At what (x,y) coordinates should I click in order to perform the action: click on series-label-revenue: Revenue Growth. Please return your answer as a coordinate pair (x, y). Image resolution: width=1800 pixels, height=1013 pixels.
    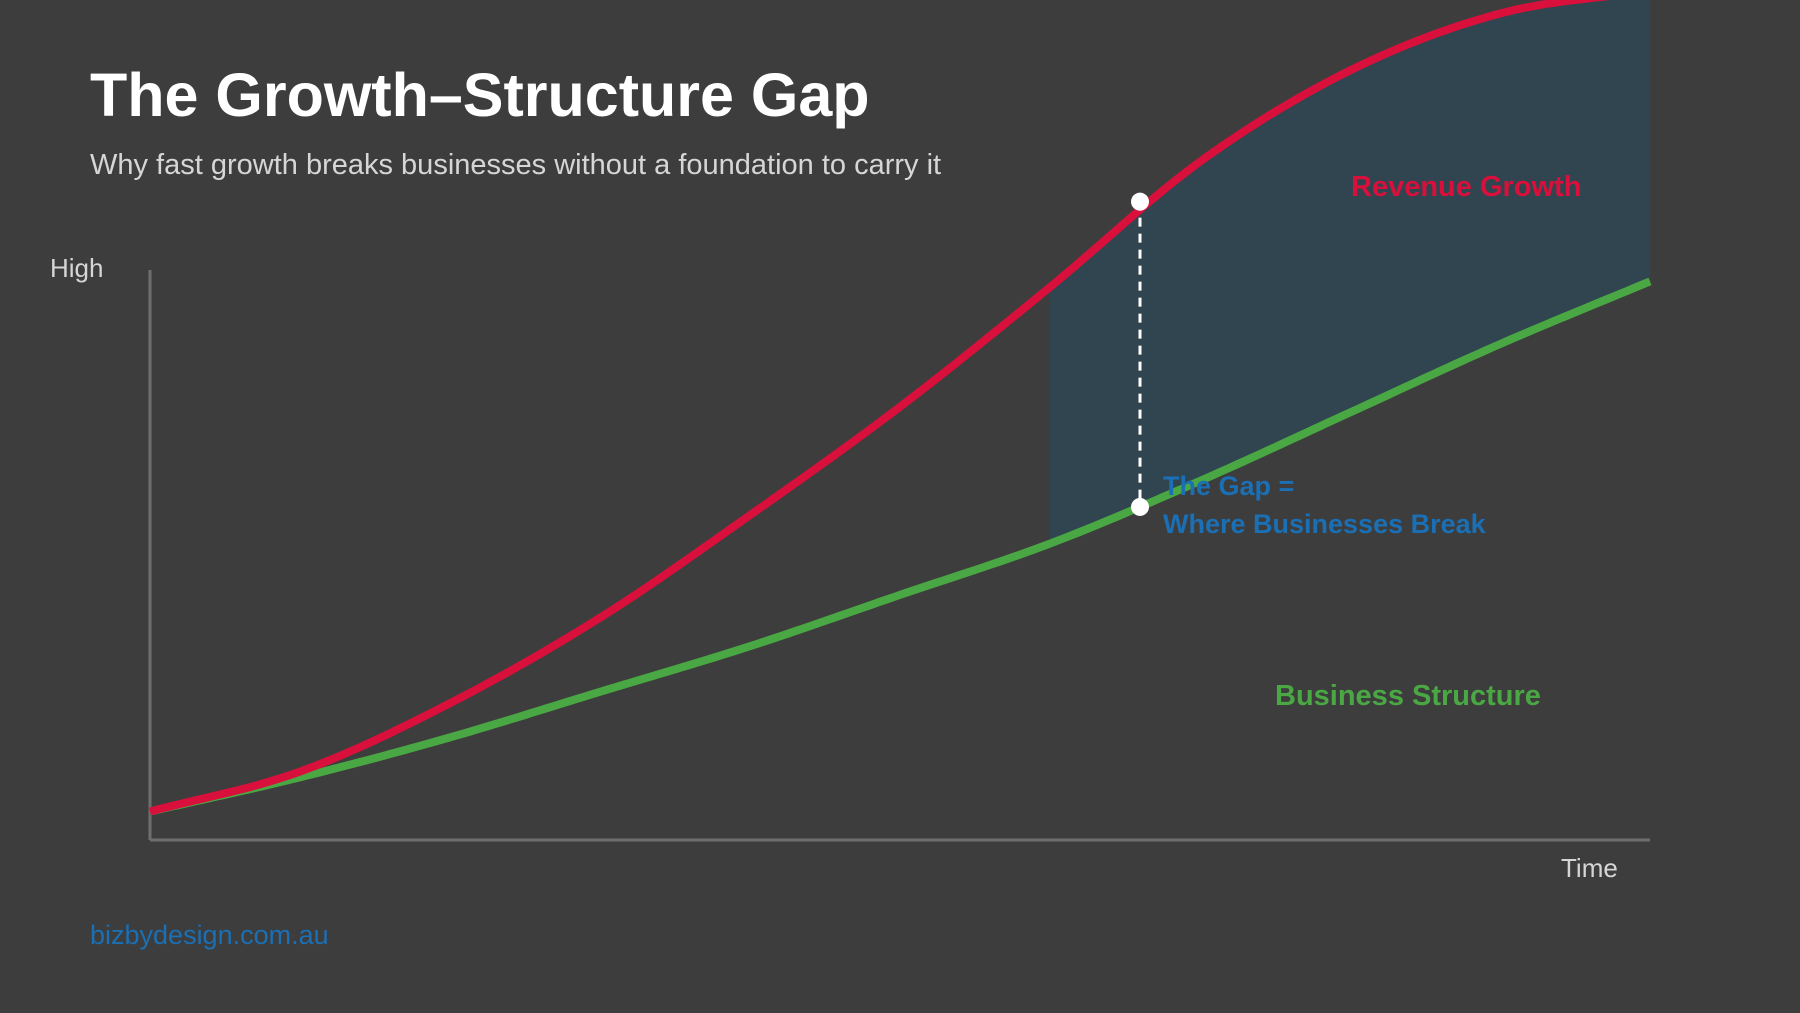
    Looking at the image, I should click on (1466, 187).